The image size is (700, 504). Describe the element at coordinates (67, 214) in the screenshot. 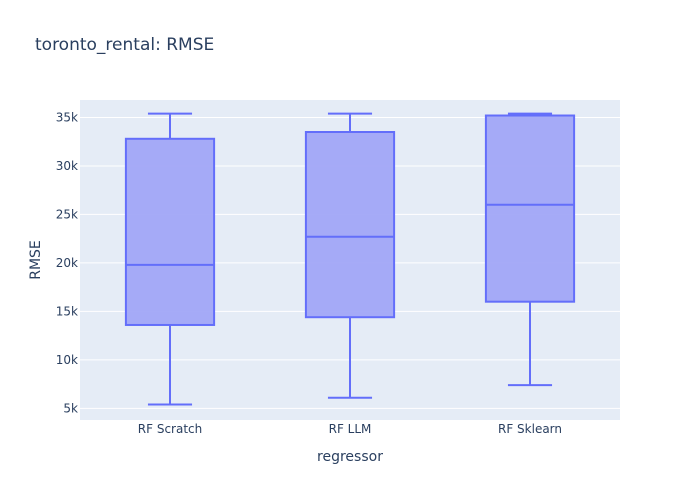

I see `y-tick-label: 25k` at that location.